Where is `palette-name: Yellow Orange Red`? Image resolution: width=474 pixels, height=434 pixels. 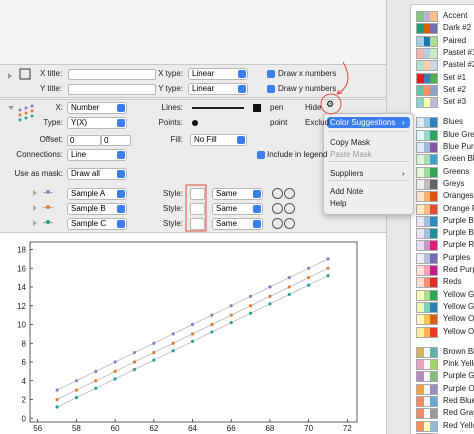
palette-name: Yellow Orange Red is located at coordinates (458, 331).